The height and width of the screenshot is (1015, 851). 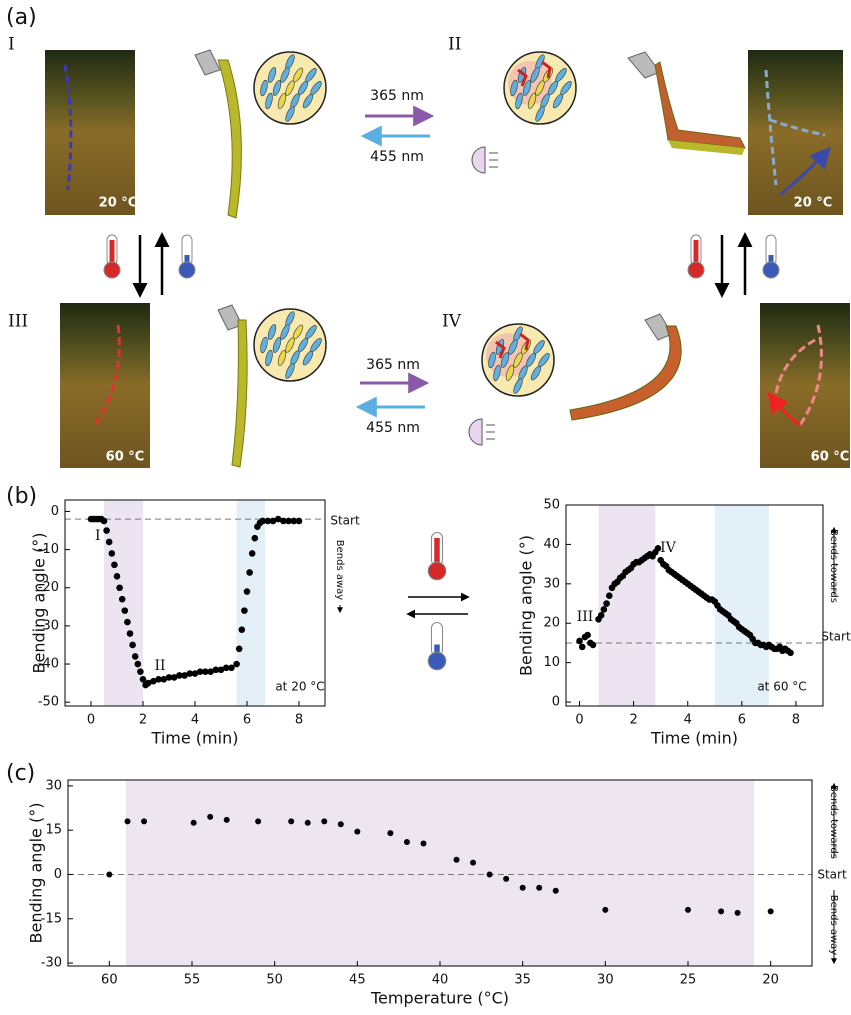 What do you see at coordinates (440, 980) in the screenshot?
I see `x-tick-label: 40` at bounding box center [440, 980].